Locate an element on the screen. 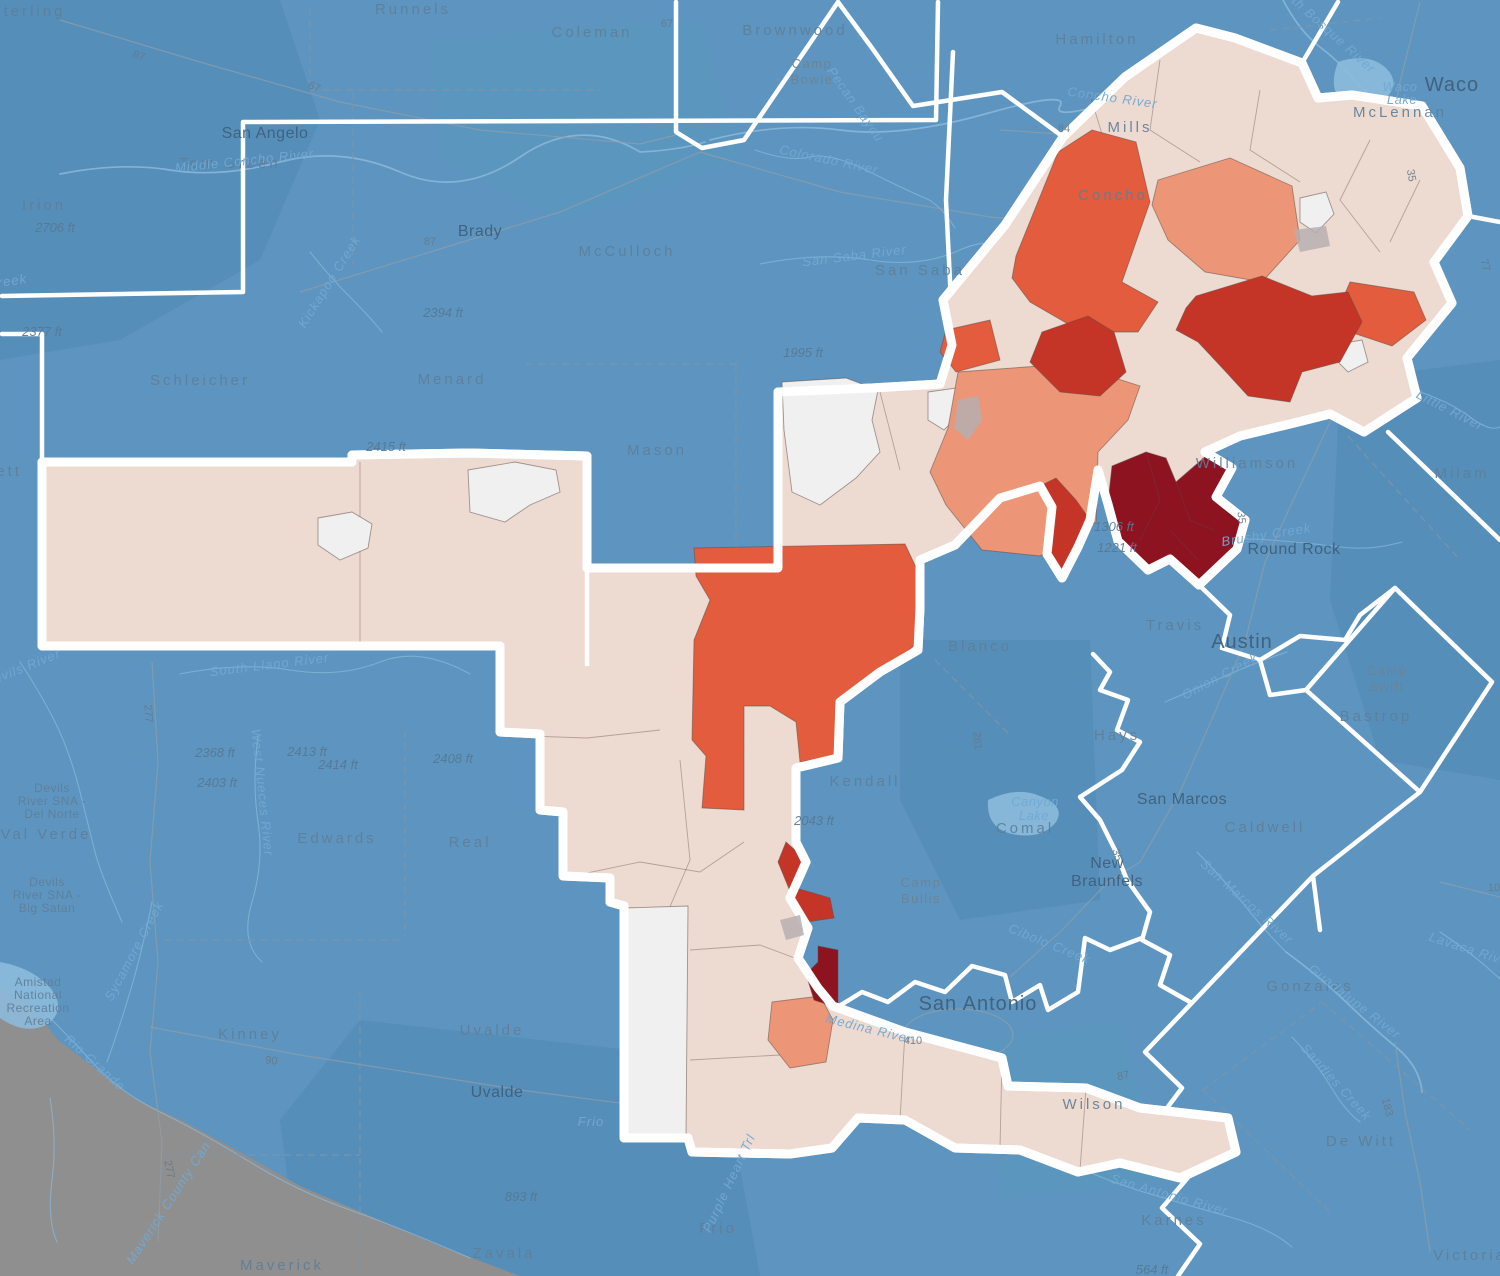 The image size is (1500, 1276). map-label: River SNA - is located at coordinates (47, 895).